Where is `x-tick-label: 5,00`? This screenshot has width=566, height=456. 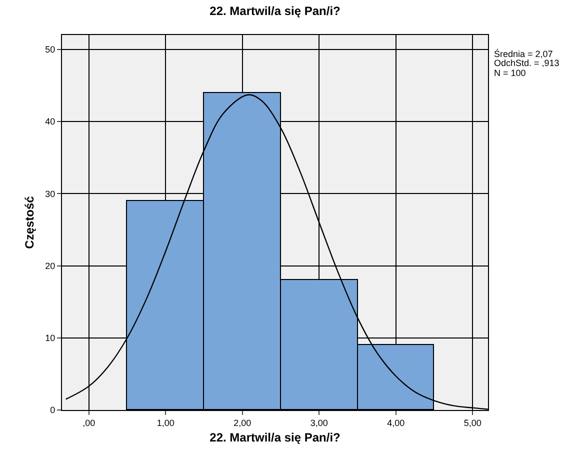 x-tick-label: 5,00 is located at coordinates (473, 423).